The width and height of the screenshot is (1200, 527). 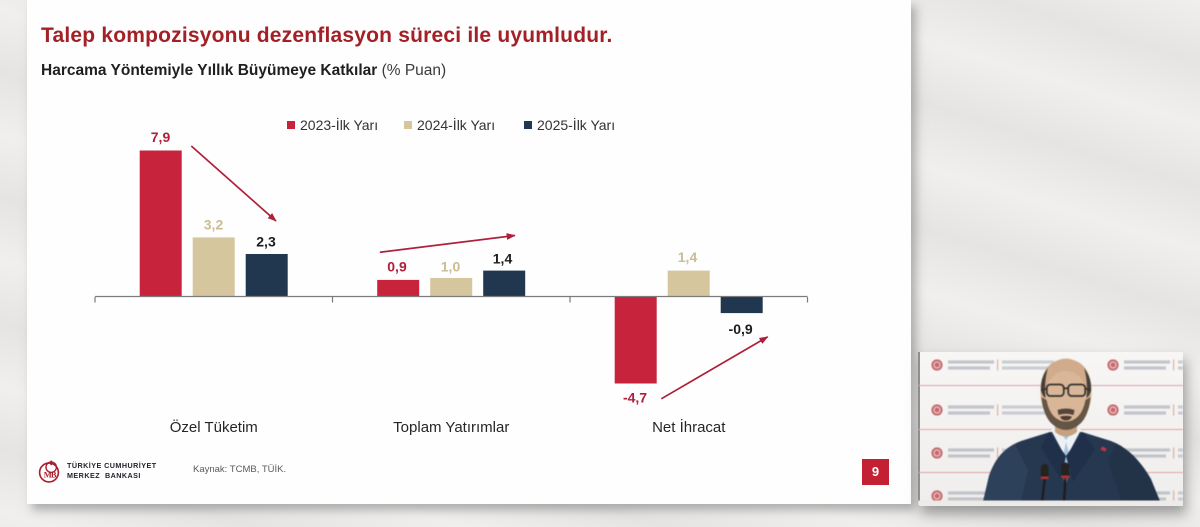 I want to click on svg-text: 1,0, so click(x=451, y=267).